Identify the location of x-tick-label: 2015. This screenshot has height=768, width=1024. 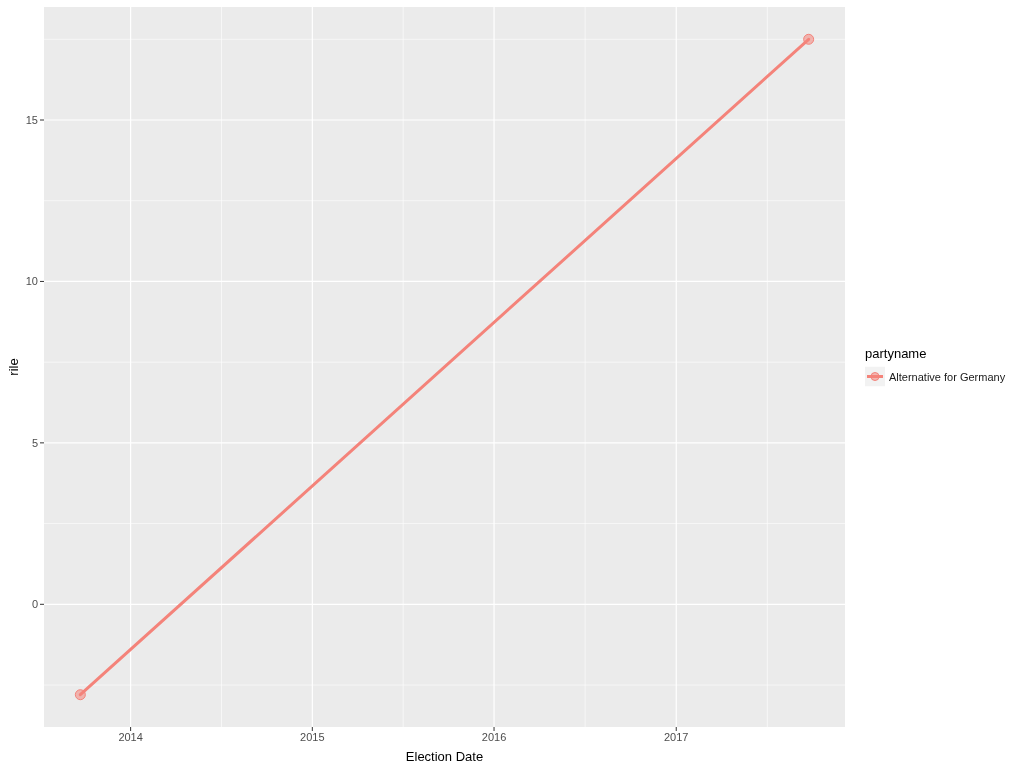
(312, 736).